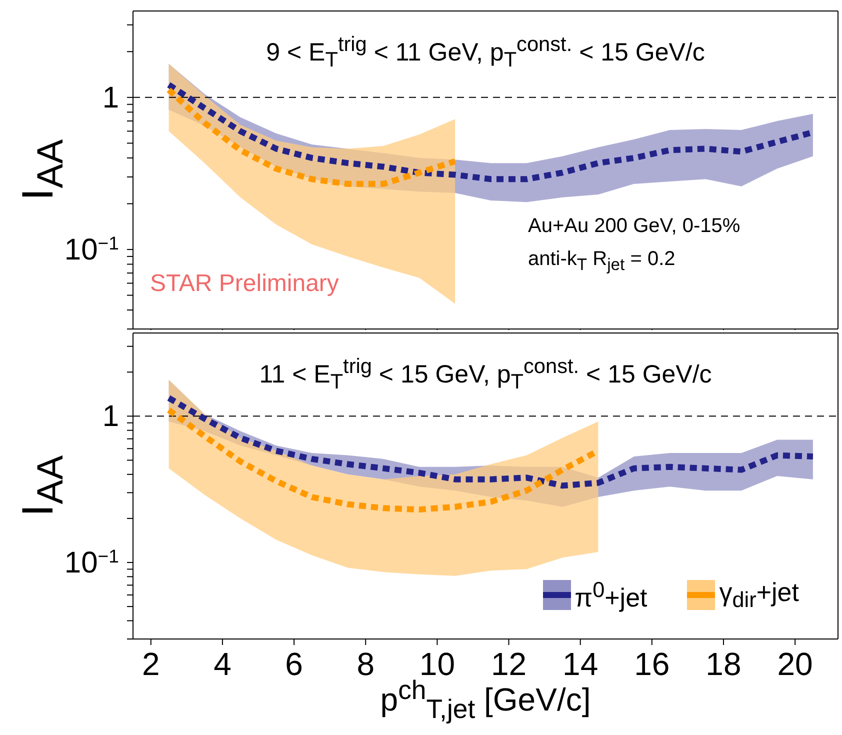  What do you see at coordinates (724, 664) in the screenshot?
I see `x-tick-label: 18` at bounding box center [724, 664].